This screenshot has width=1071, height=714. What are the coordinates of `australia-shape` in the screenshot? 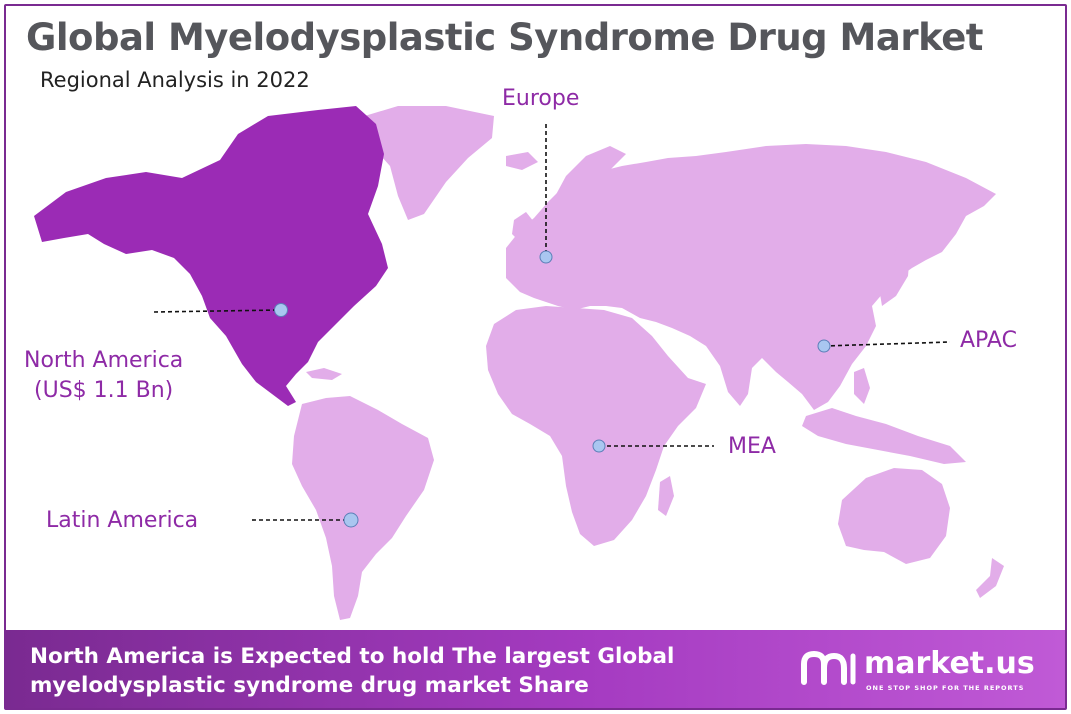 It's located at (894, 516).